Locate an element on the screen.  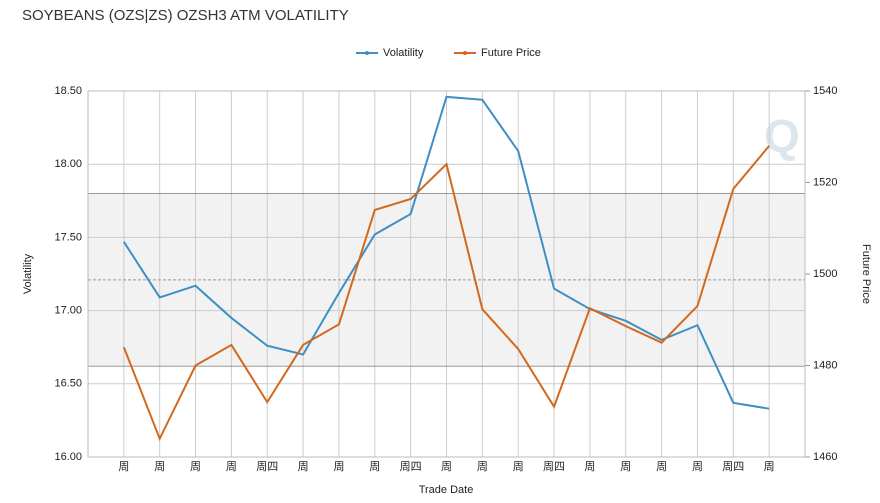
legend-label: Future Price is located at coordinates (511, 53).